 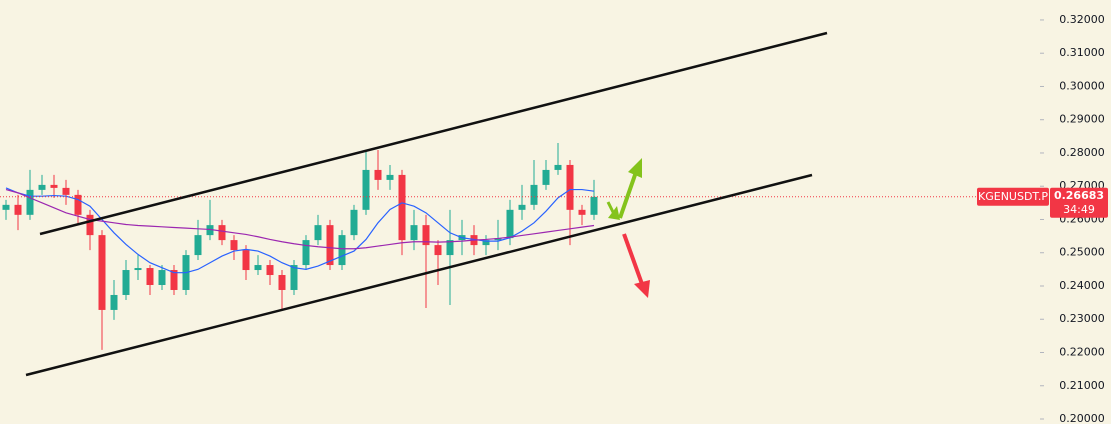 I want to click on price-tag, so click(x=1079, y=202).